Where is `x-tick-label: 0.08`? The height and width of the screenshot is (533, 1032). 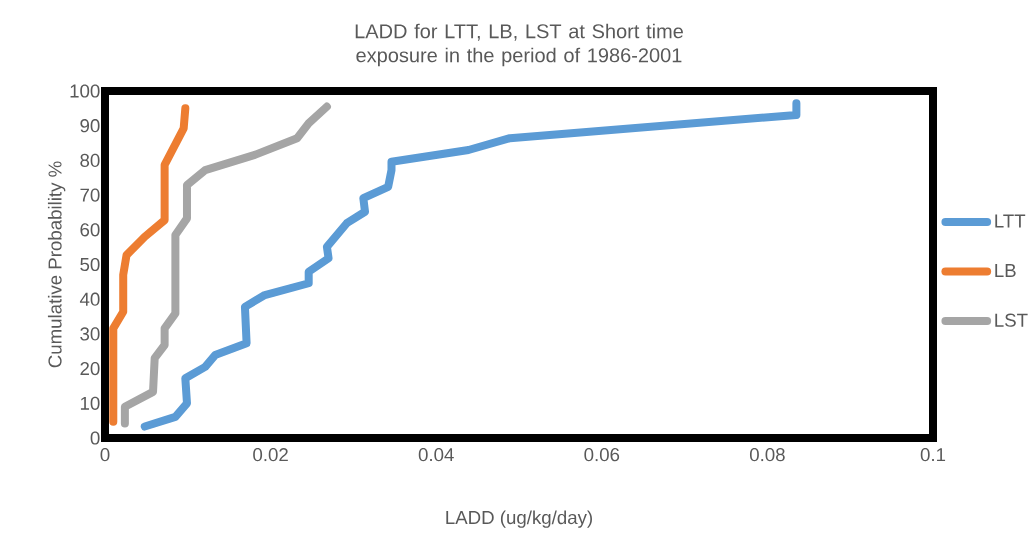 x-tick-label: 0.08 is located at coordinates (767, 455).